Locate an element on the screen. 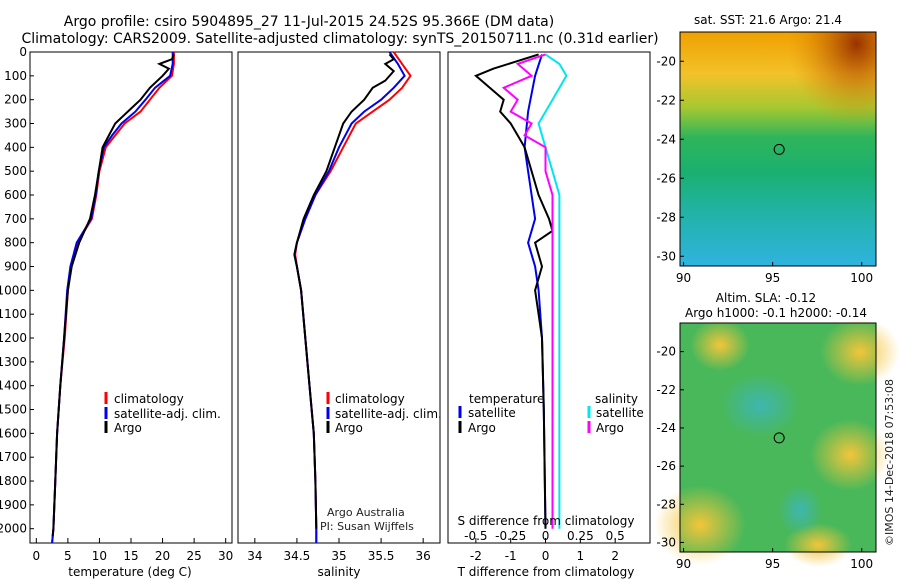 The width and height of the screenshot is (900, 580). sla-map is located at coordinates (777, 442).